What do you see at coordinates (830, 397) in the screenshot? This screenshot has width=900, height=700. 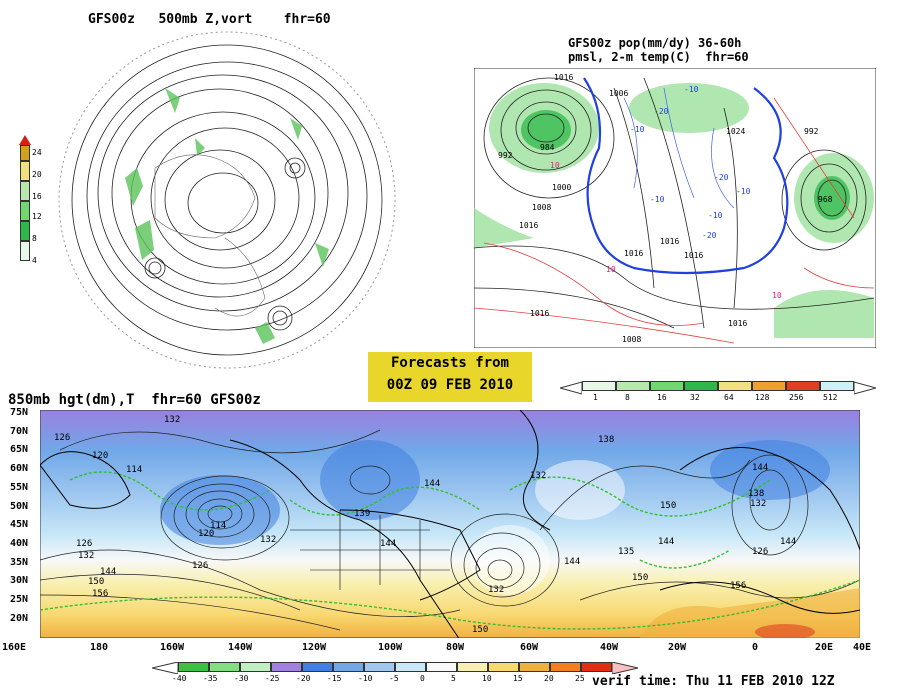 I see `colorbar-tick: 512` at bounding box center [830, 397].